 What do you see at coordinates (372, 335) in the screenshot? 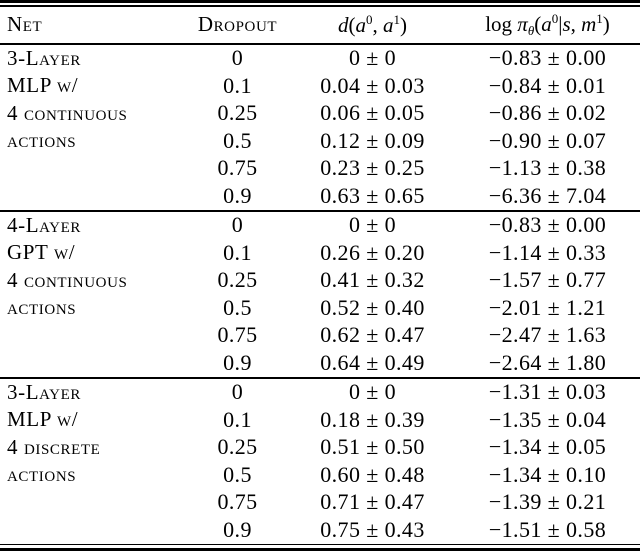
I see `action-distance-cell: 0.62 ± 0.47` at bounding box center [372, 335].